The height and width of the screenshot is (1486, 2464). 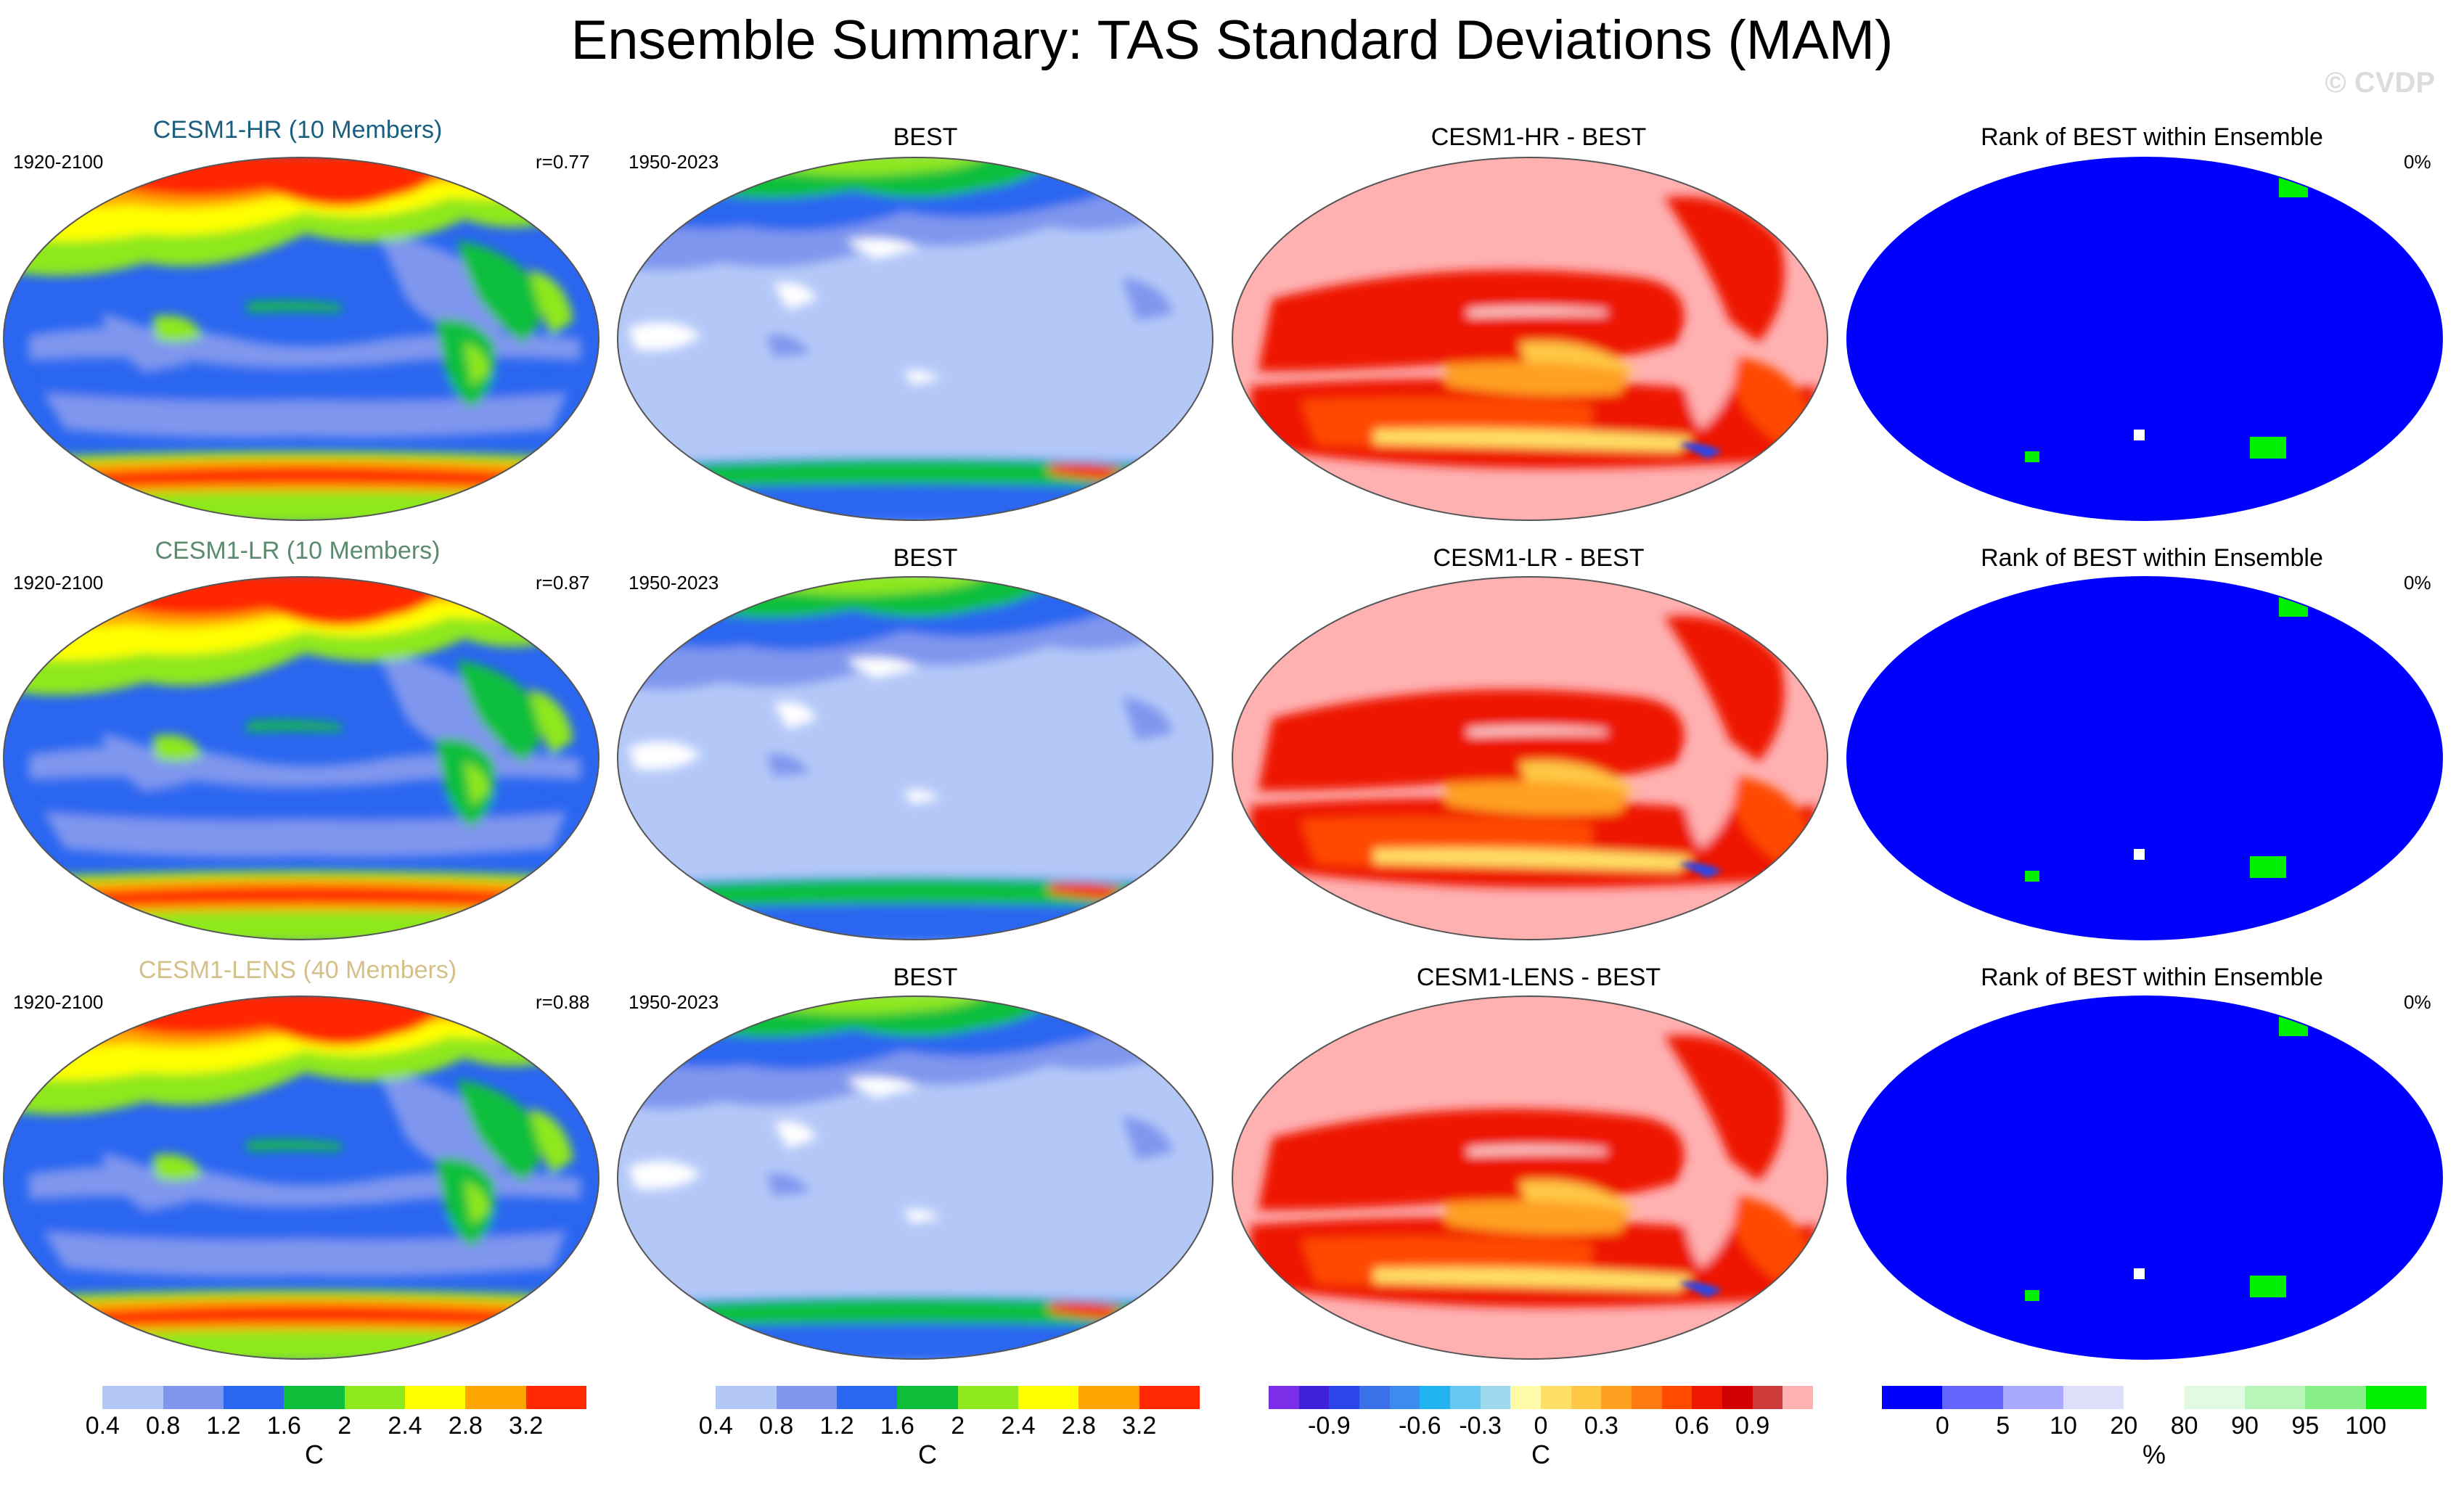 What do you see at coordinates (283, 1426) in the screenshot?
I see `colorbar-0-tick-3: 1.6` at bounding box center [283, 1426].